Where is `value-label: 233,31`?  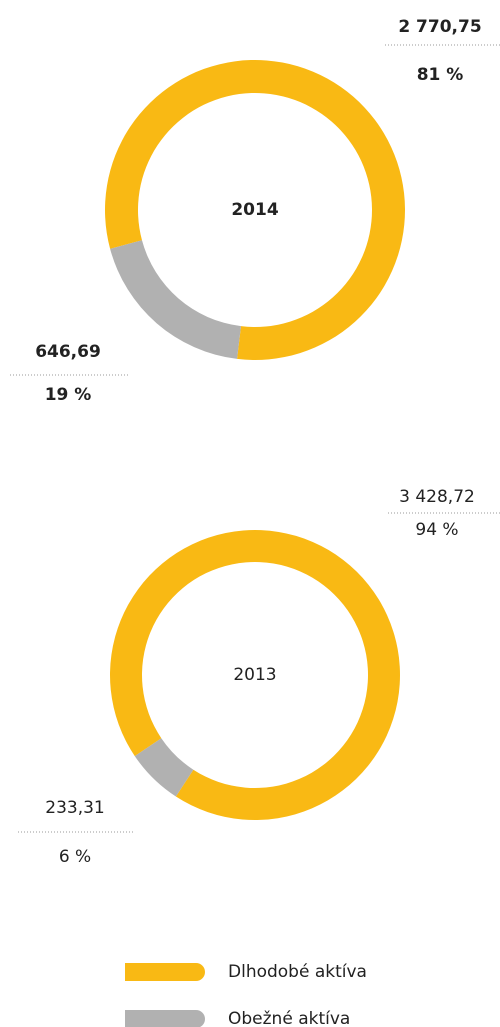 value-label: 233,31 is located at coordinates (74, 808).